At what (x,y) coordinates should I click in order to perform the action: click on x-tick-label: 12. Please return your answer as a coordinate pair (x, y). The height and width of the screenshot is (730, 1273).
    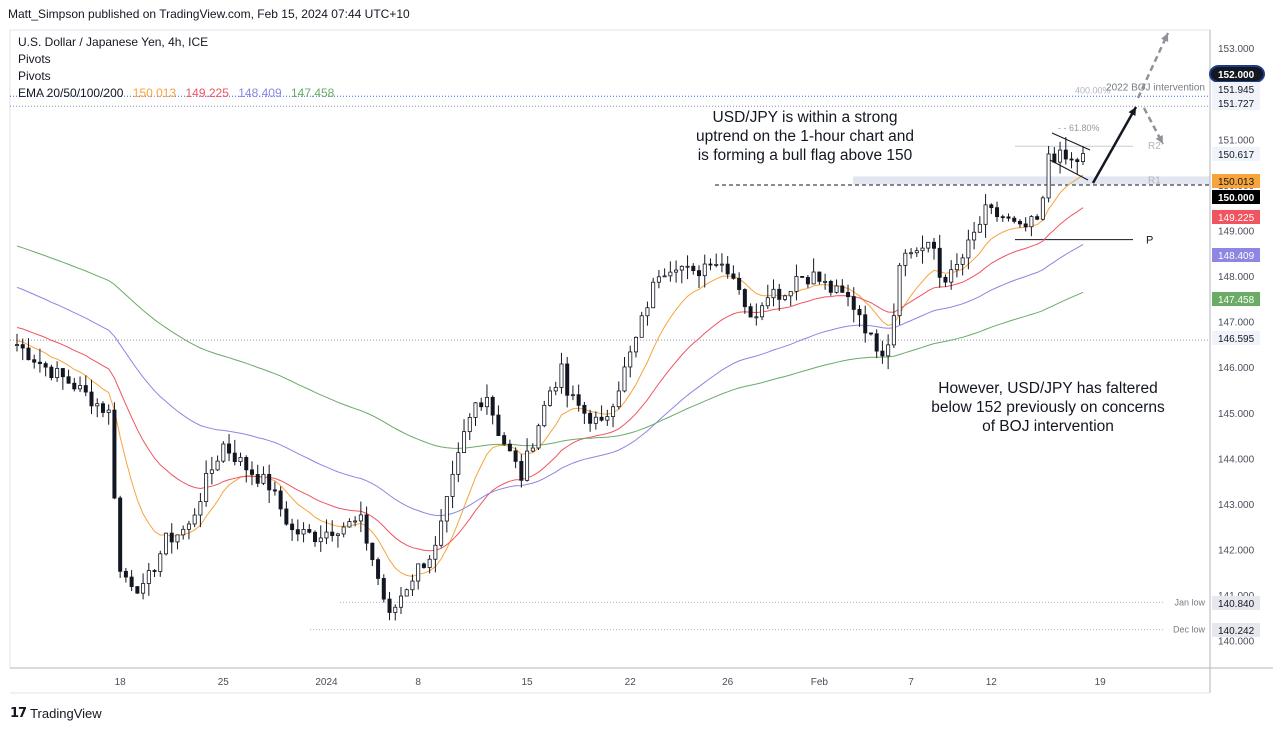
    Looking at the image, I should click on (992, 682).